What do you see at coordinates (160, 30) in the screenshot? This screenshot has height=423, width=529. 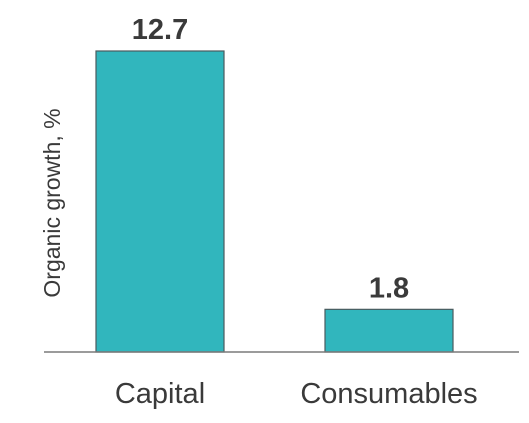 I see `value-label-capital: 12.7` at bounding box center [160, 30].